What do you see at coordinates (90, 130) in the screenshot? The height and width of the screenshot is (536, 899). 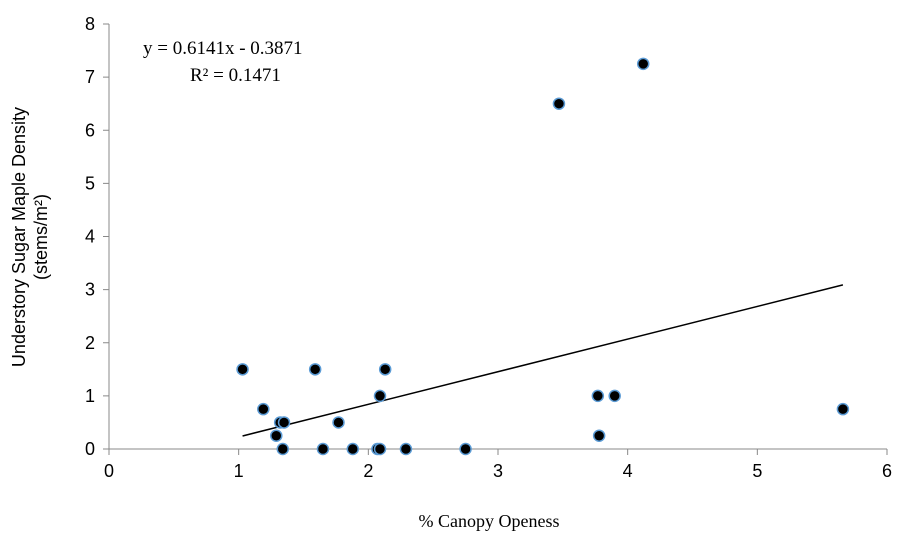 I see `y-tick-label: 6` at bounding box center [90, 130].